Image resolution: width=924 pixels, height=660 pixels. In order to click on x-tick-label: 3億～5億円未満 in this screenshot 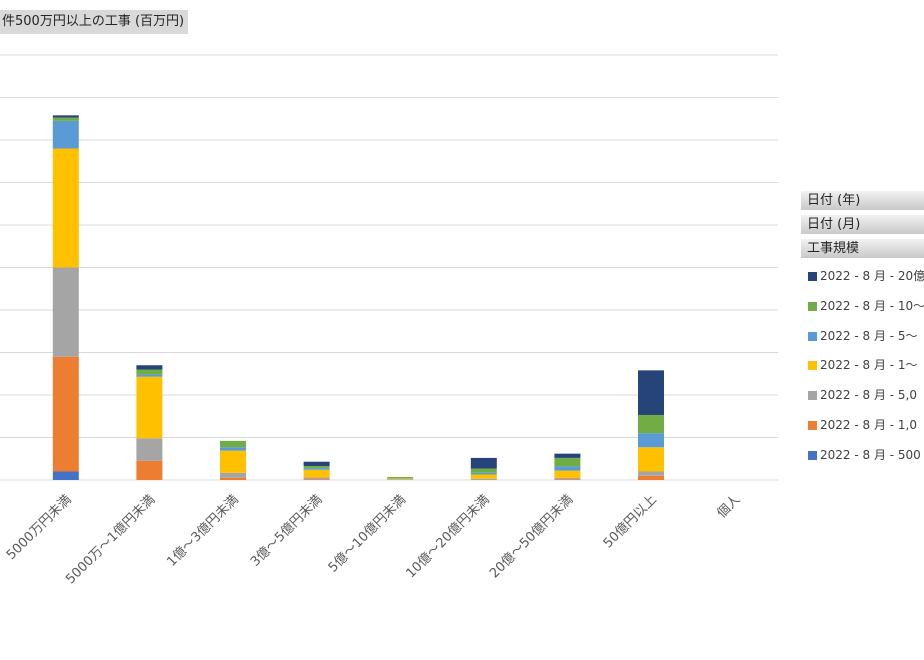, I will do `click(286, 531)`.